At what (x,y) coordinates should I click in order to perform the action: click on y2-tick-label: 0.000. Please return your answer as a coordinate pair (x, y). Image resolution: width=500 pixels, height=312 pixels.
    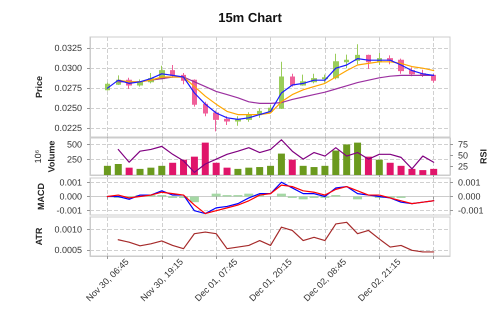
    Looking at the image, I should click on (469, 197).